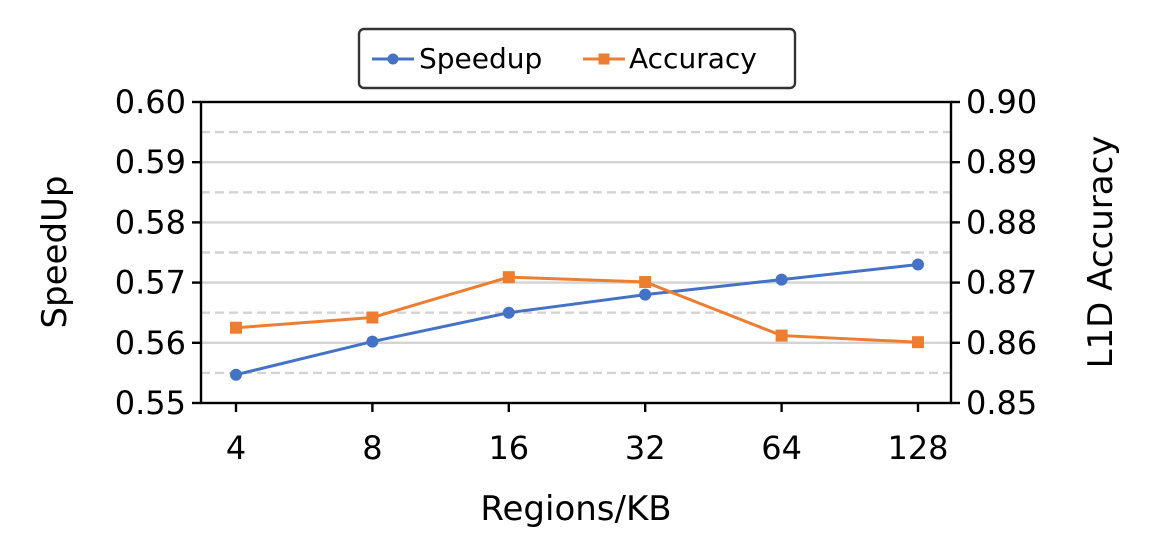 Image resolution: width=1153 pixels, height=557 pixels. I want to click on right-y-tick-label: 0.89, so click(1001, 162).